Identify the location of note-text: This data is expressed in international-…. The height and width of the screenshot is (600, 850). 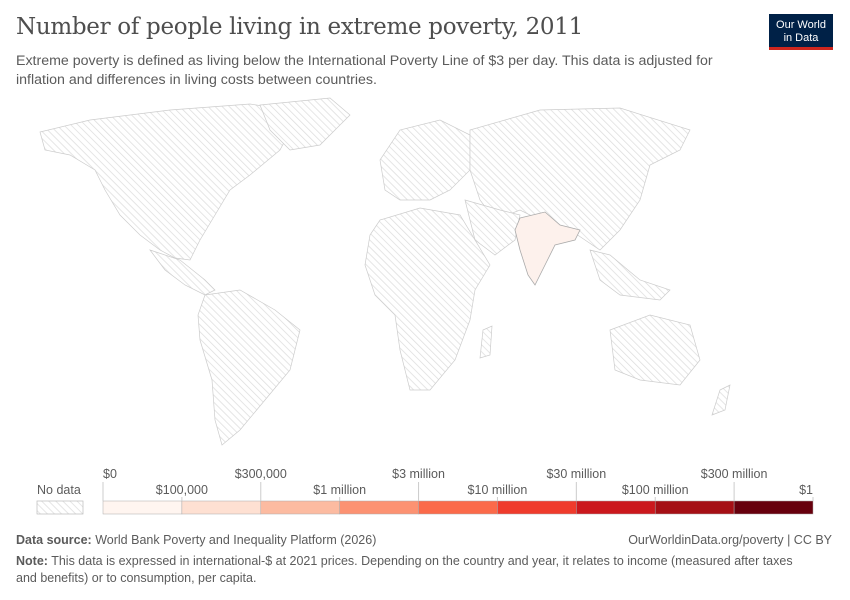
(404, 569).